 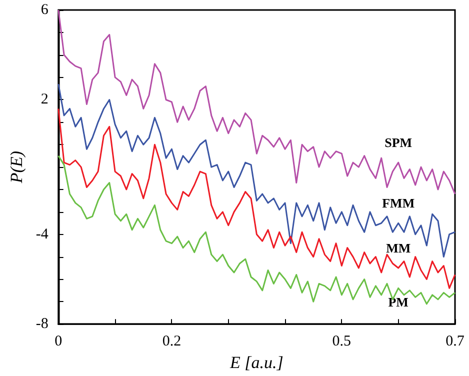 I want to click on y-axis-title: P(E), so click(x=16, y=167).